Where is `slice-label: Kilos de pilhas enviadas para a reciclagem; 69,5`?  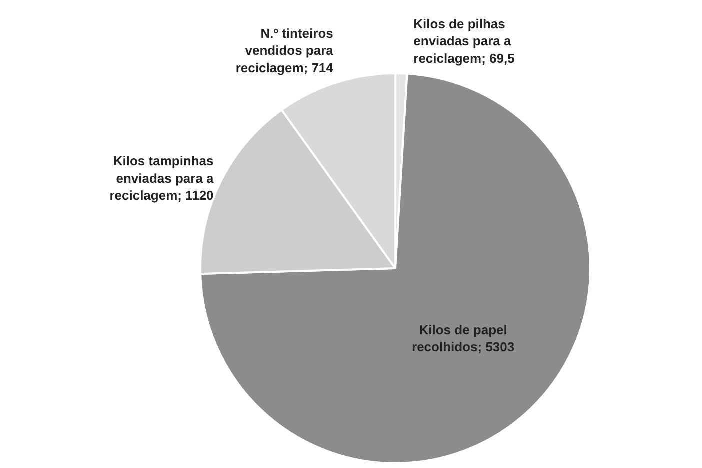
slice-label: Kilos de pilhas enviadas para a reciclagem; 69,5 is located at coordinates (464, 41).